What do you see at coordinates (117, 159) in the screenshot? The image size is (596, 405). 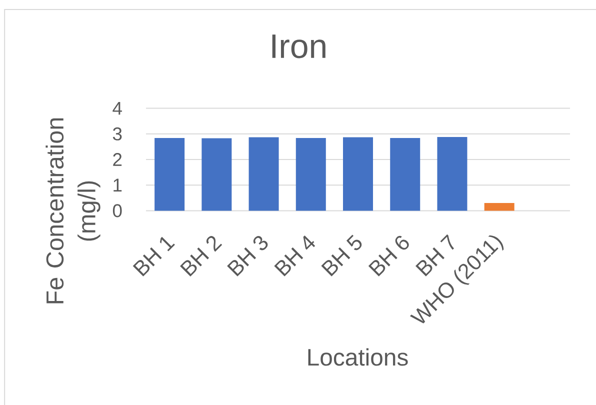 I see `y-tick-label: 2` at bounding box center [117, 159].